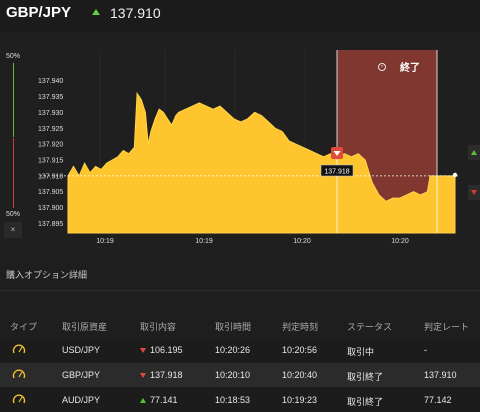  Describe the element at coordinates (300, 375) in the screenshot. I see `judge-time-cell: 10:20:40` at that location.